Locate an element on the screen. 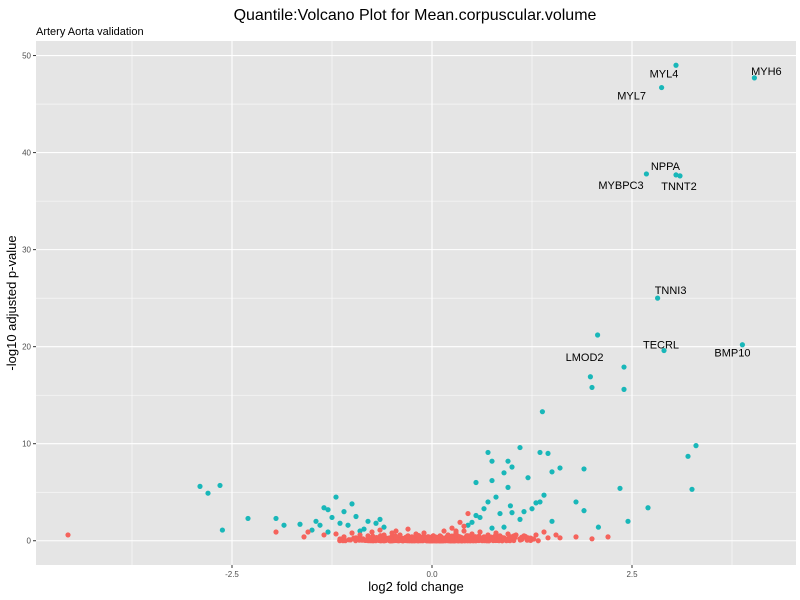 The width and height of the screenshot is (800, 600). gene-label-mybpc3: MYBPC3 is located at coordinates (620, 186).